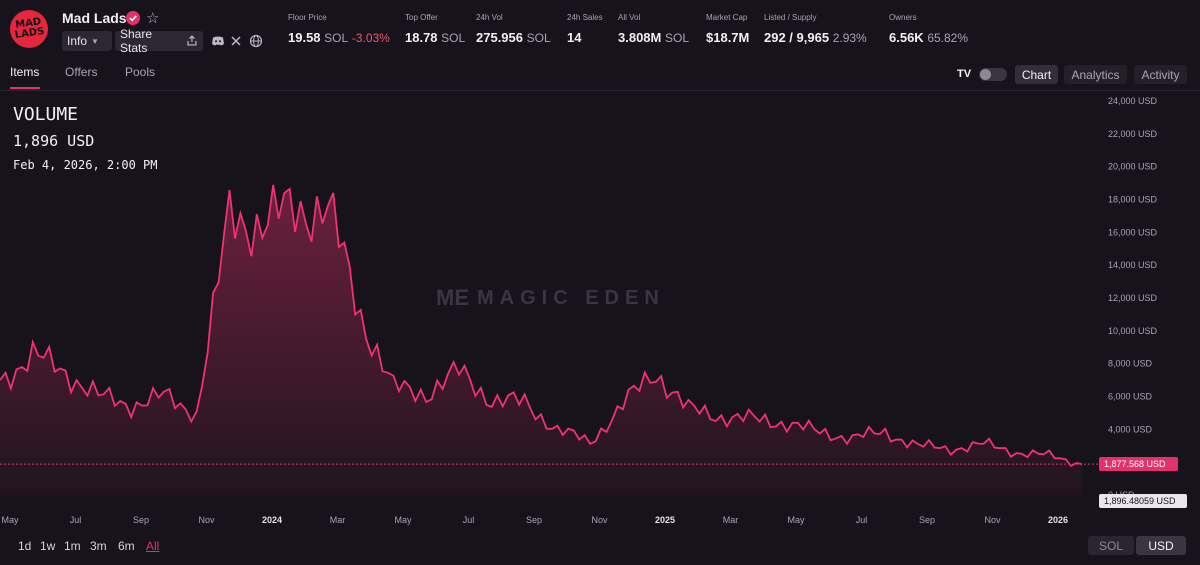 The height and width of the screenshot is (565, 1200). What do you see at coordinates (25, 546) in the screenshot?
I see `range-1d: 1d` at bounding box center [25, 546].